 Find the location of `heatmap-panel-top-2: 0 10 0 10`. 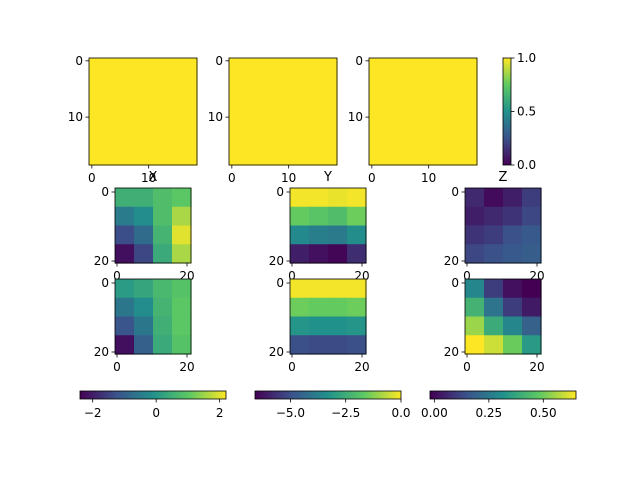

heatmap-panel-top-2: 0 10 0 10 is located at coordinates (273, 119).